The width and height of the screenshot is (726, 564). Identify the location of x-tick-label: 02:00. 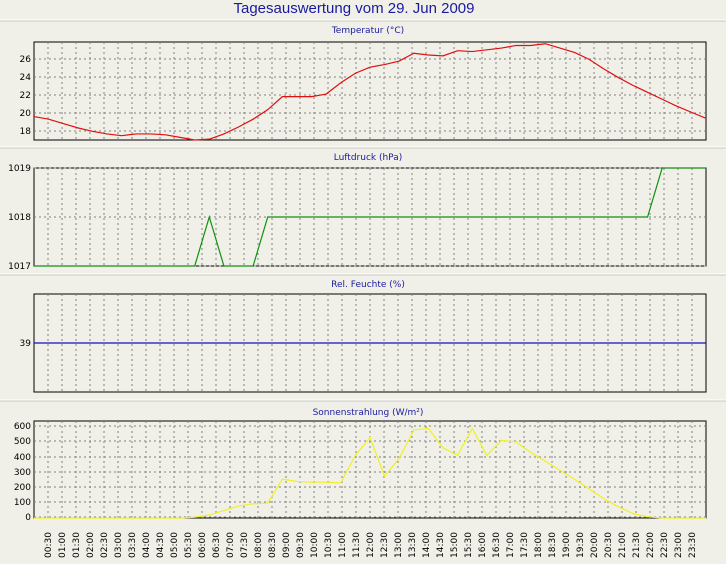
(91, 545).